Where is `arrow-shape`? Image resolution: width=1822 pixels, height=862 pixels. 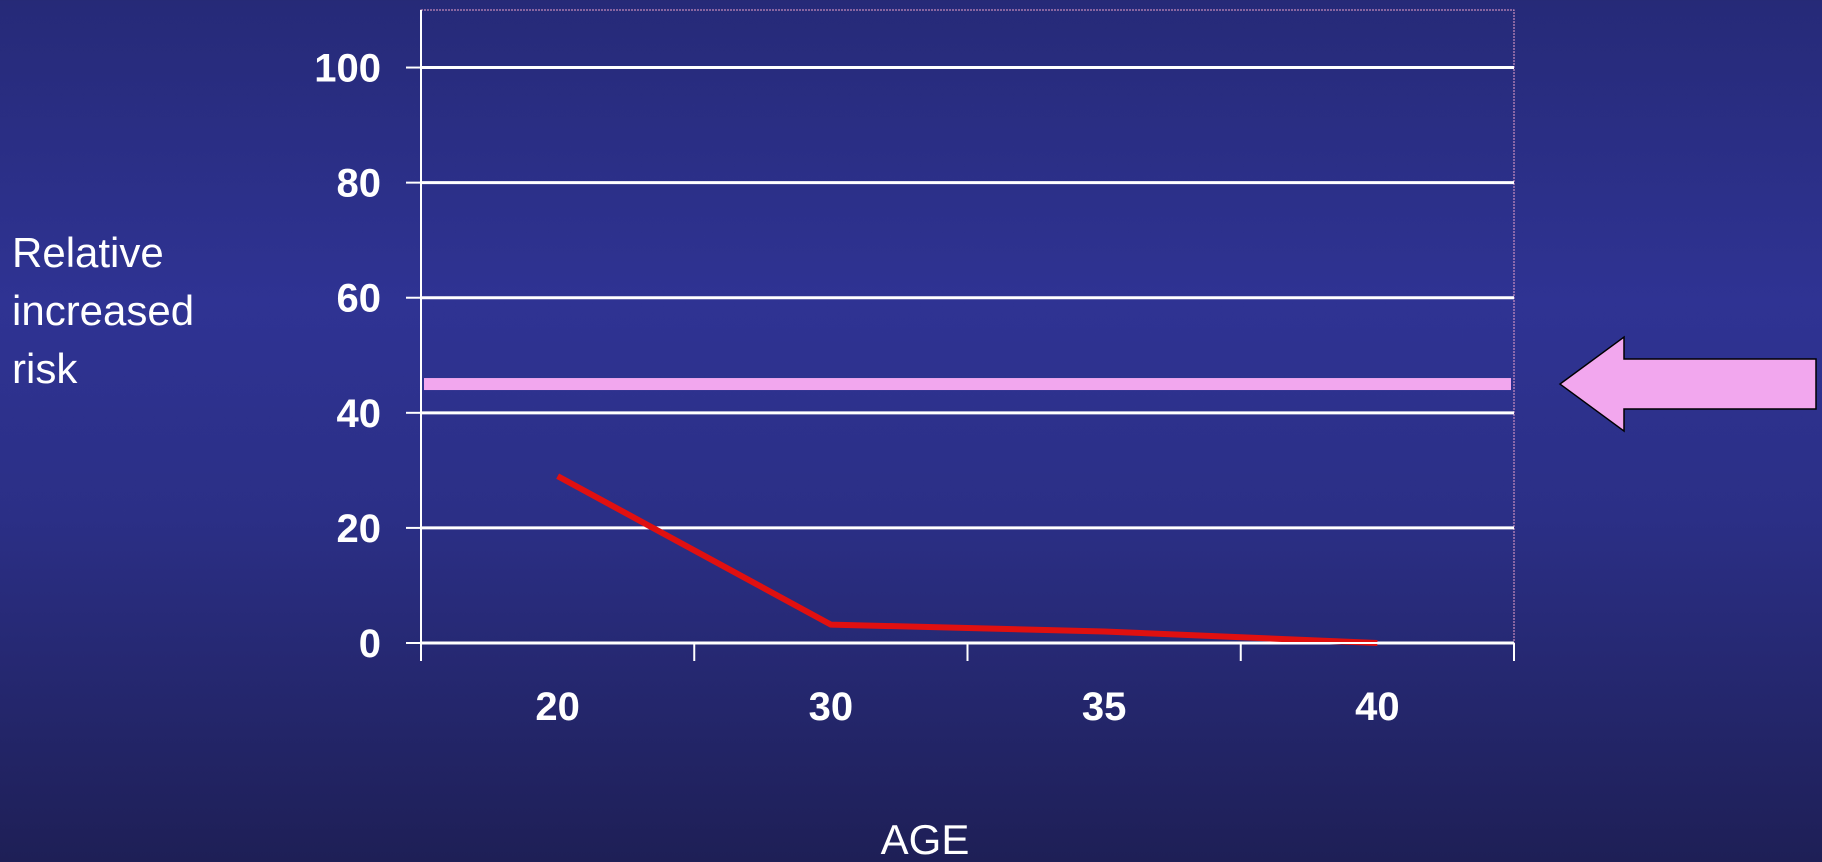 arrow-shape is located at coordinates (1687, 384).